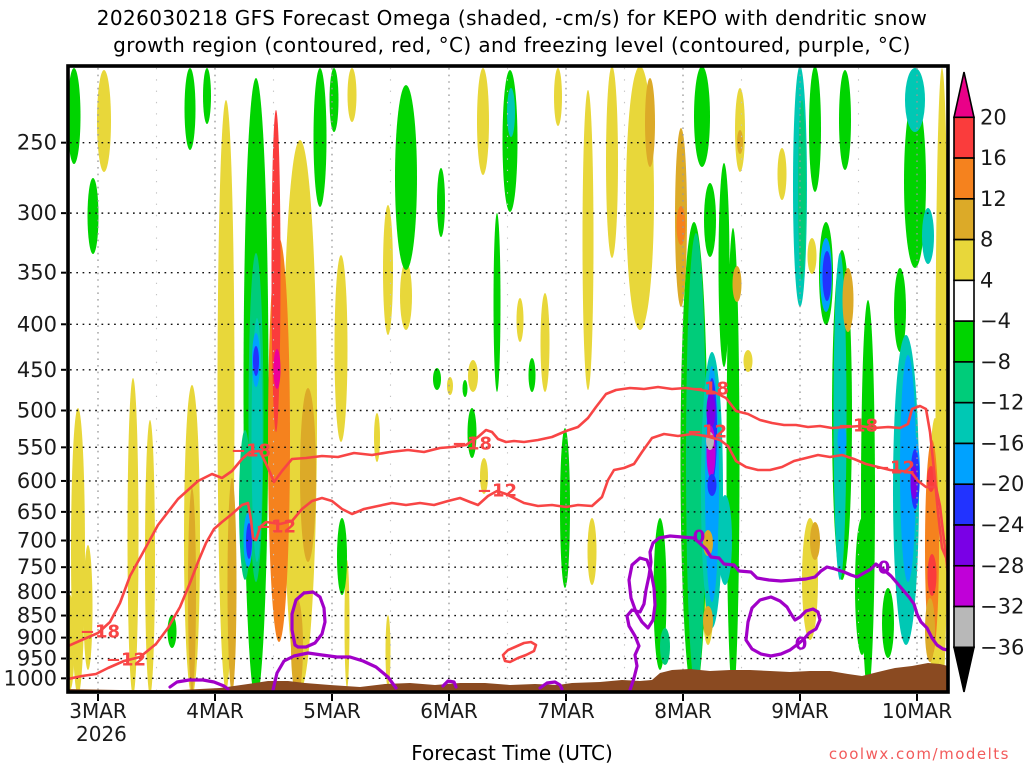  What do you see at coordinates (800, 711) in the screenshot?
I see `x-axis-tick-label: 9MAR` at bounding box center [800, 711].